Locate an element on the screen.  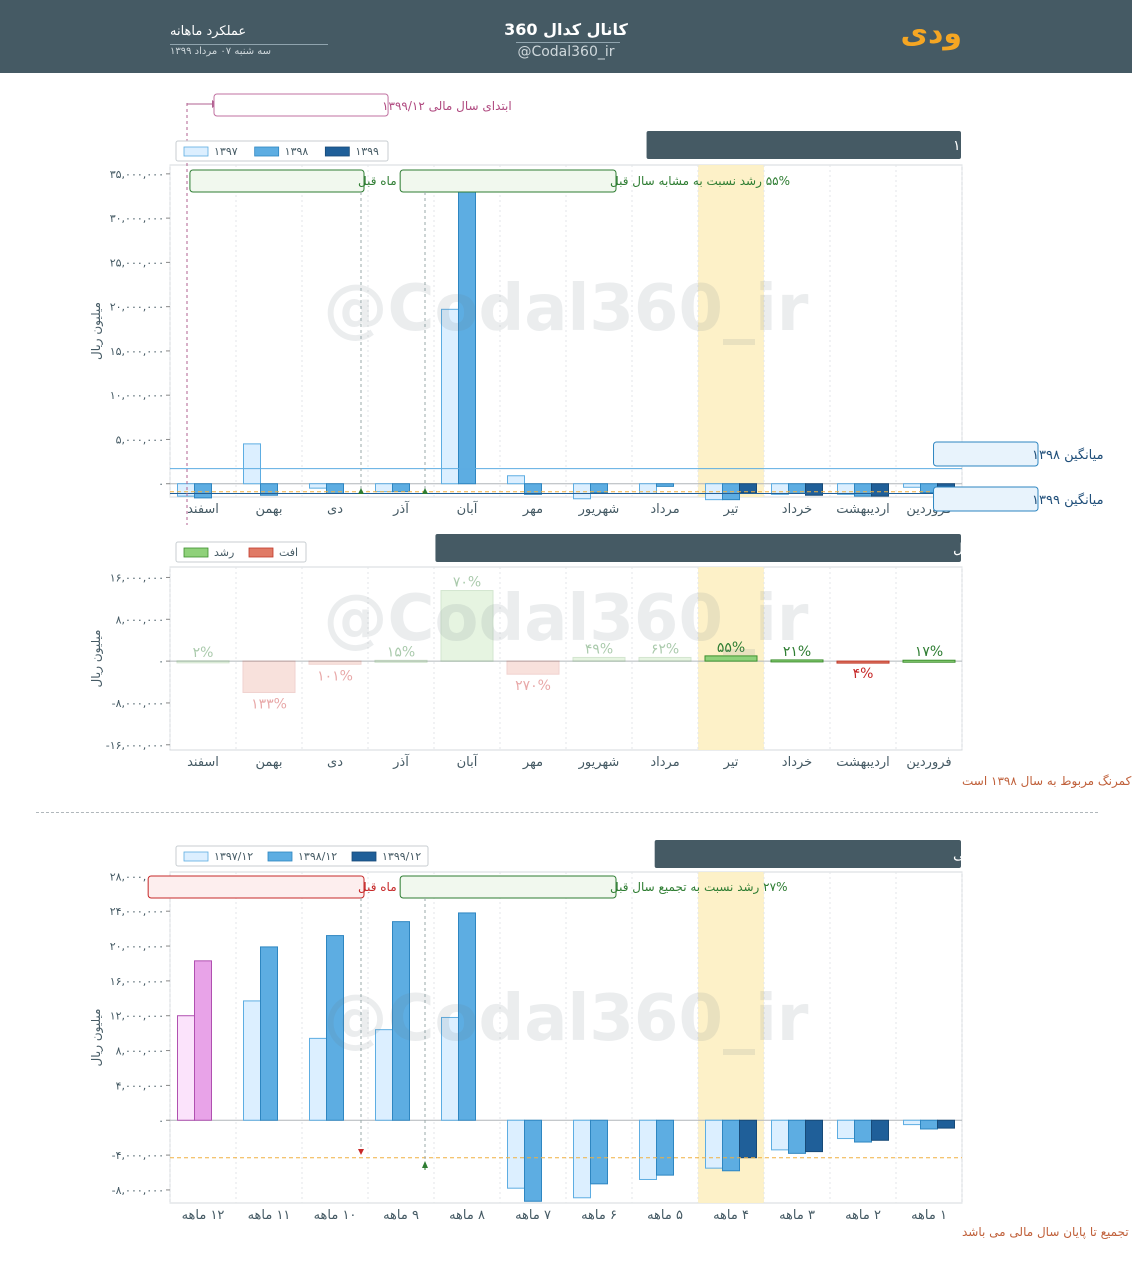
fiscal-year-box is located at coordinates (301, 105).